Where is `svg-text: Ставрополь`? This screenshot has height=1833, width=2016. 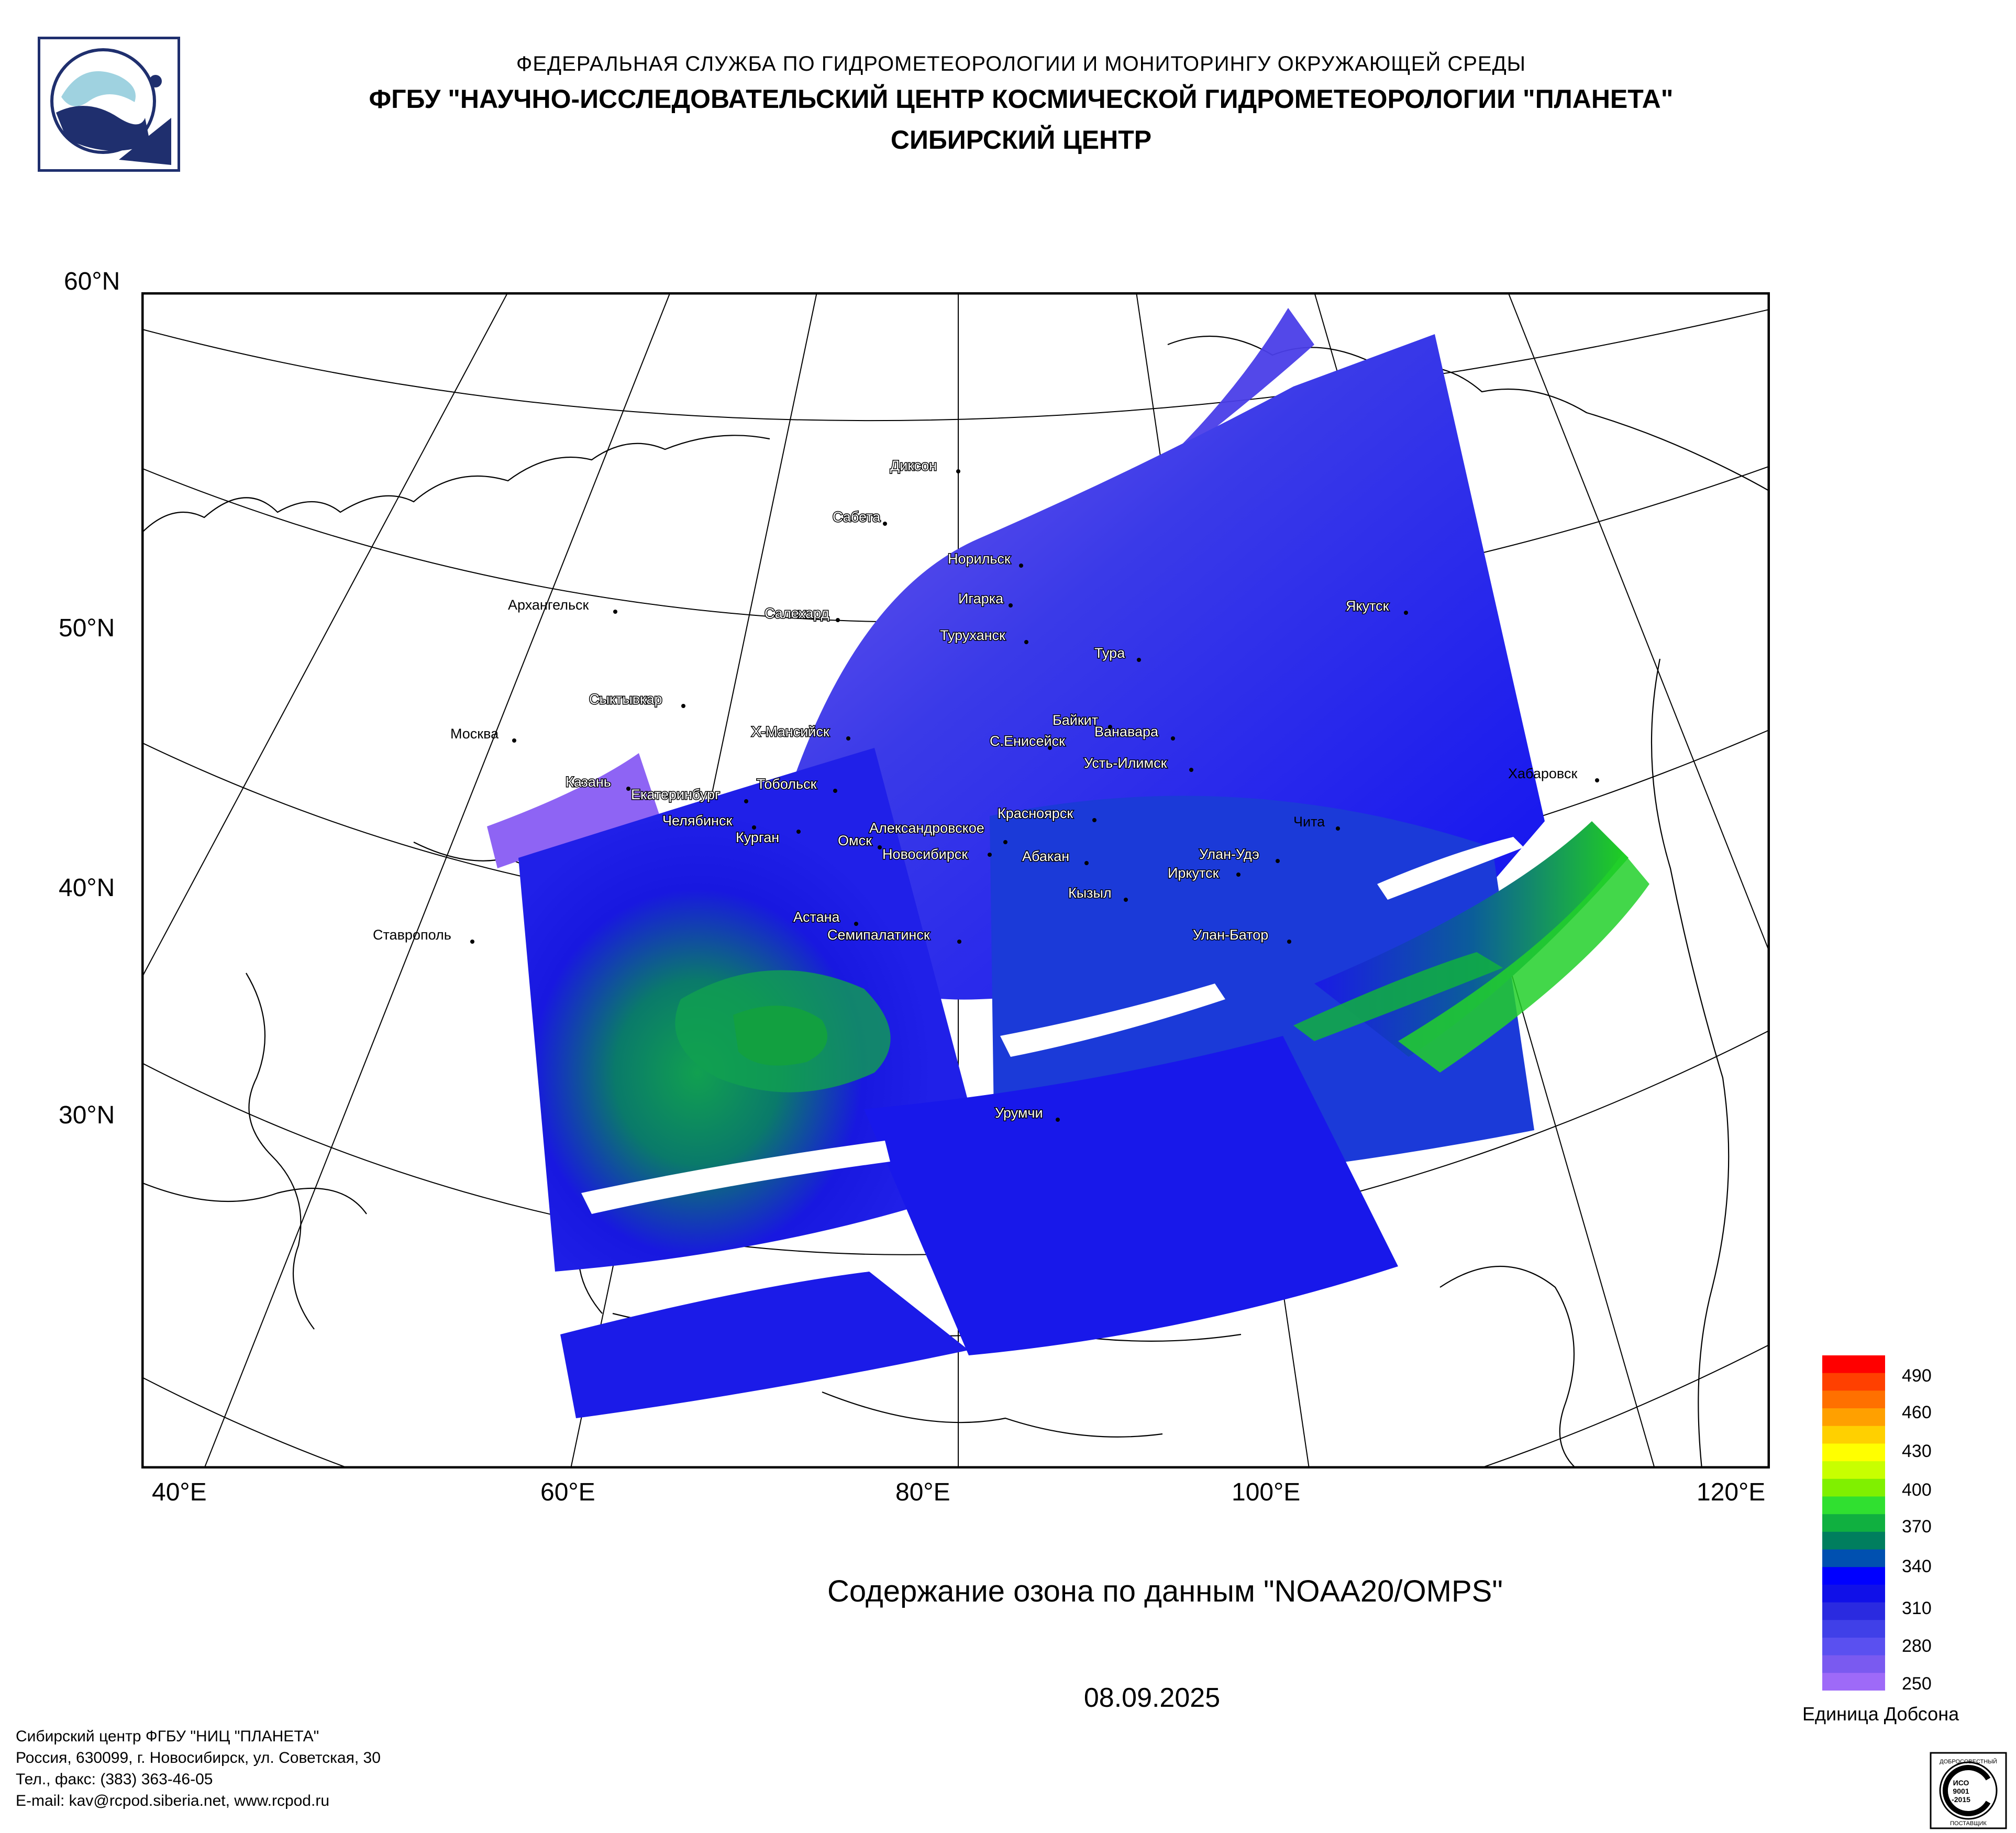
svg-text: Ставрополь is located at coordinates (412, 935).